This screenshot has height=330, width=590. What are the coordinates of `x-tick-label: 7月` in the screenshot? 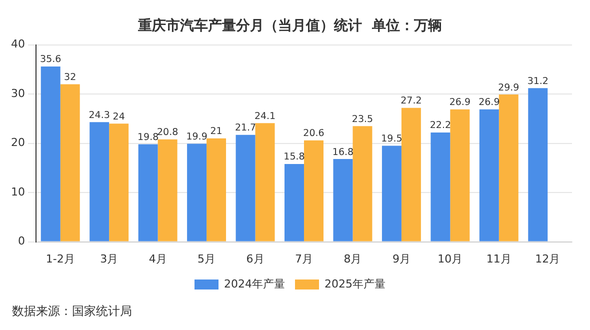 It's located at (304, 259).